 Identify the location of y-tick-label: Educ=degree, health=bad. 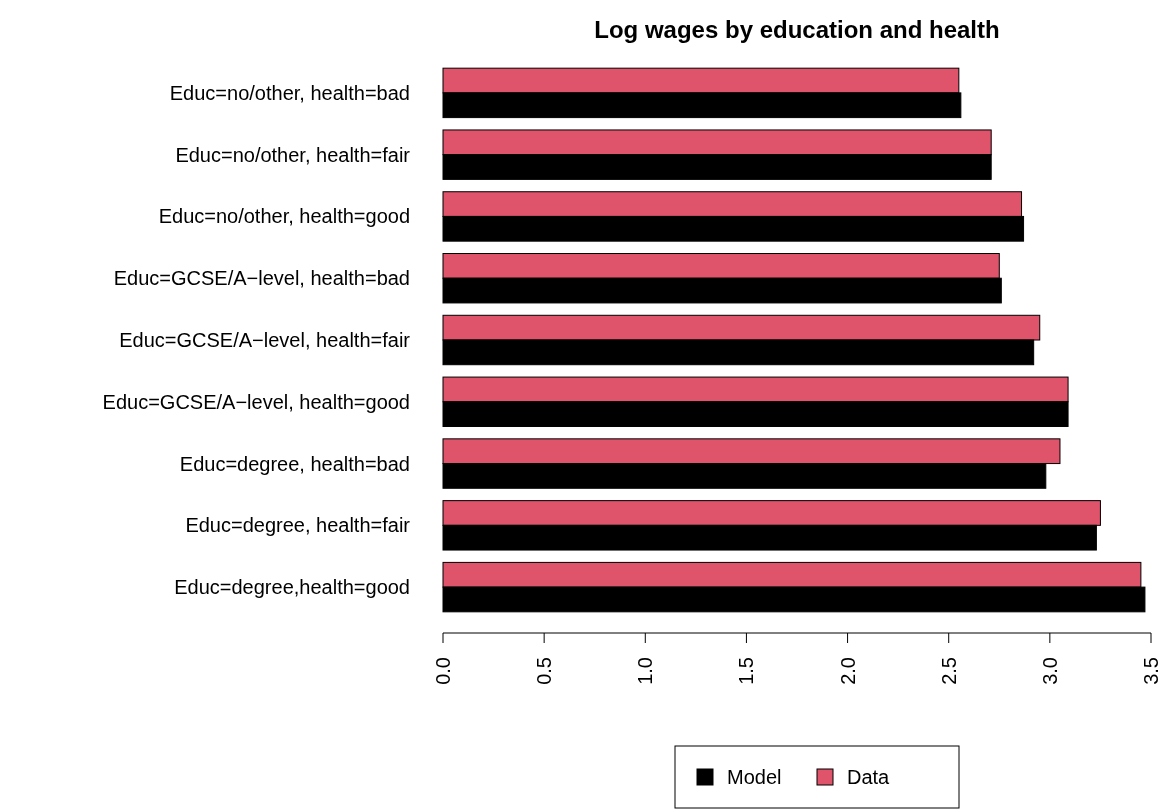
(294, 463).